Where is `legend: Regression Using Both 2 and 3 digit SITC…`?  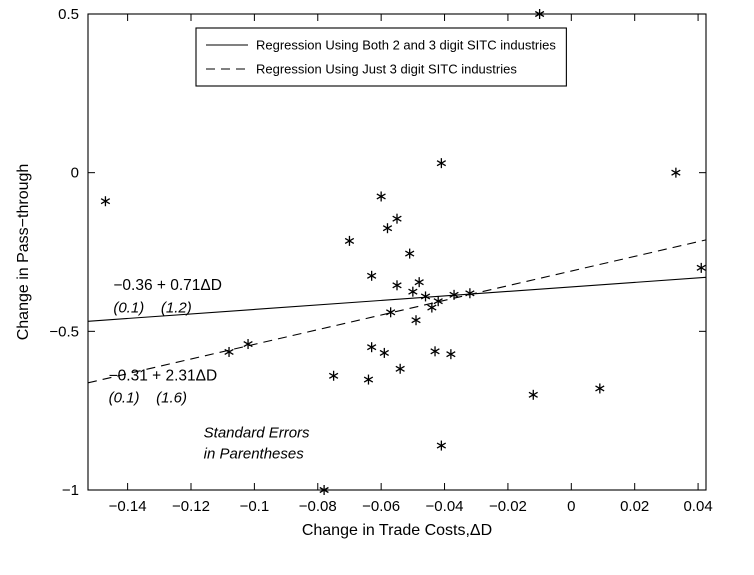 legend: Regression Using Both 2 and 3 digit SITC… is located at coordinates (381, 57).